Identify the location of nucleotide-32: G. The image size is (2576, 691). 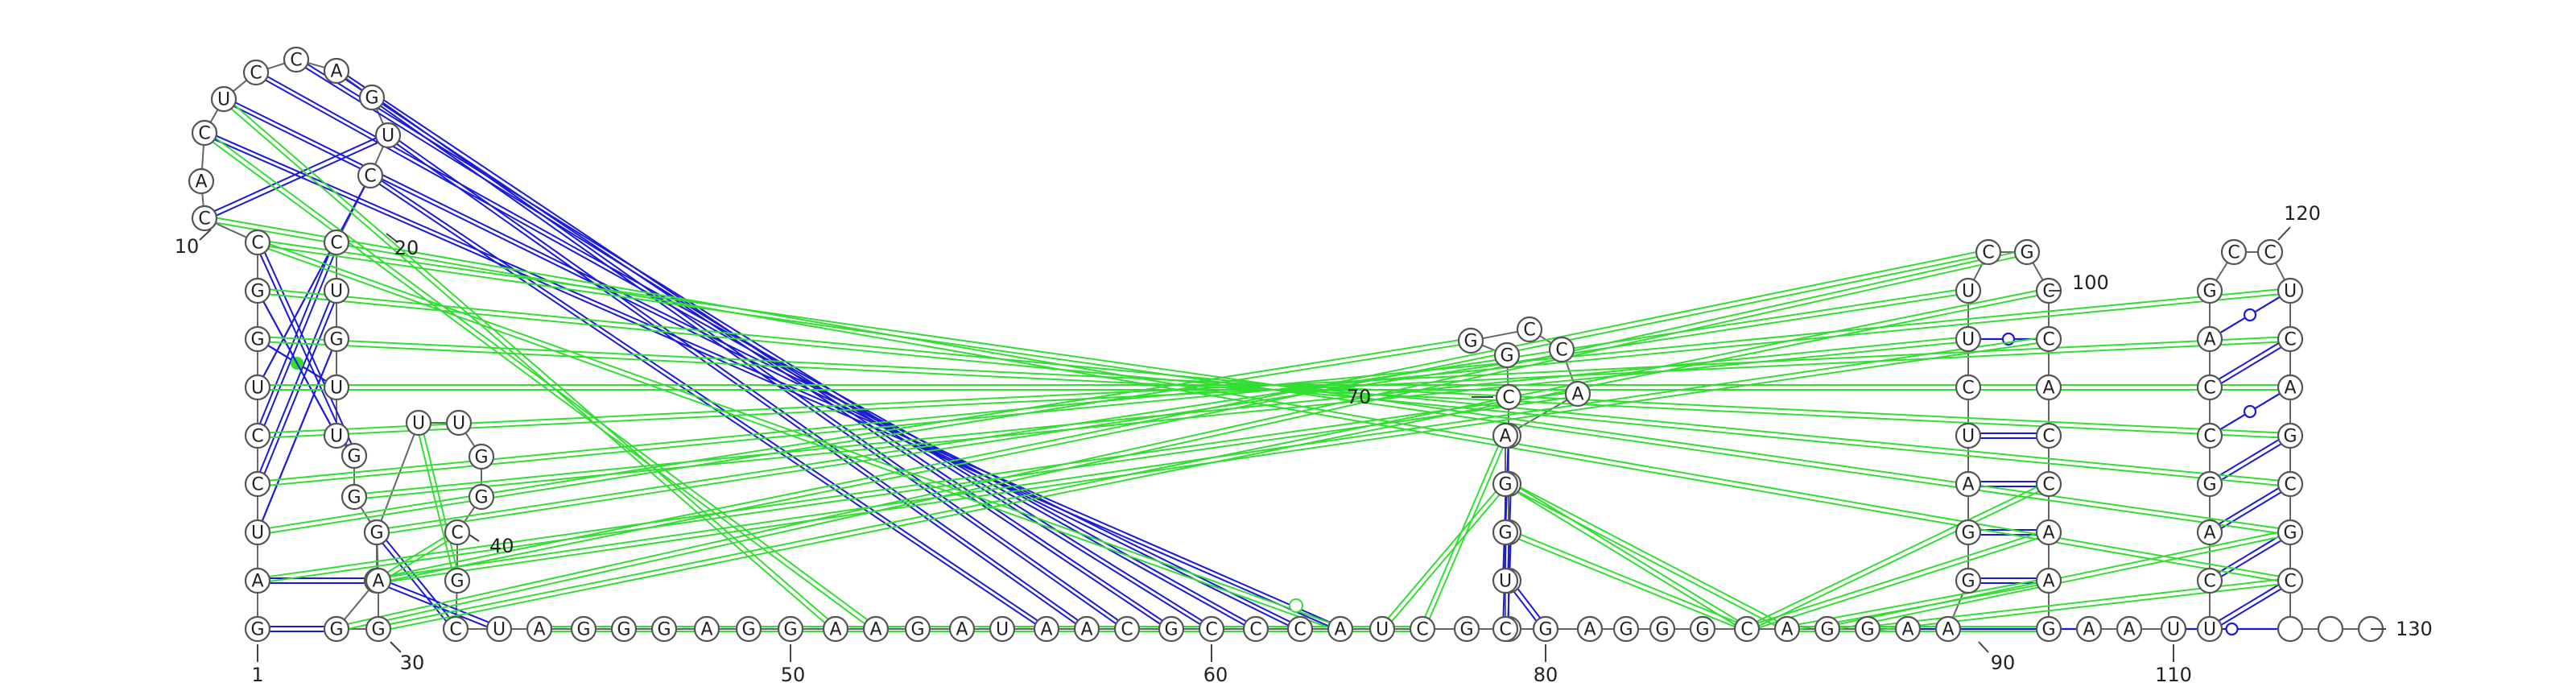
(376, 532).